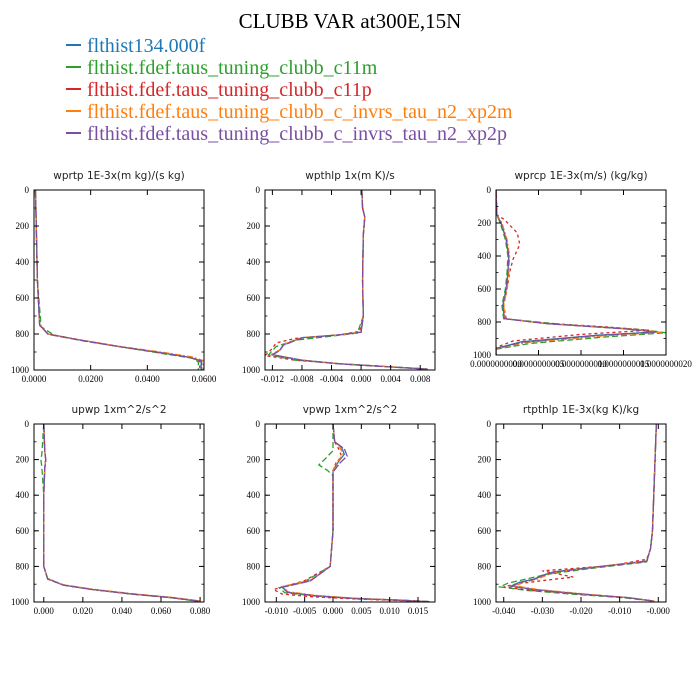  Describe the element at coordinates (232, 68) in the screenshot. I see `legend-label: flthist.fdef.taus_tuning_clubb_c11m` at that location.